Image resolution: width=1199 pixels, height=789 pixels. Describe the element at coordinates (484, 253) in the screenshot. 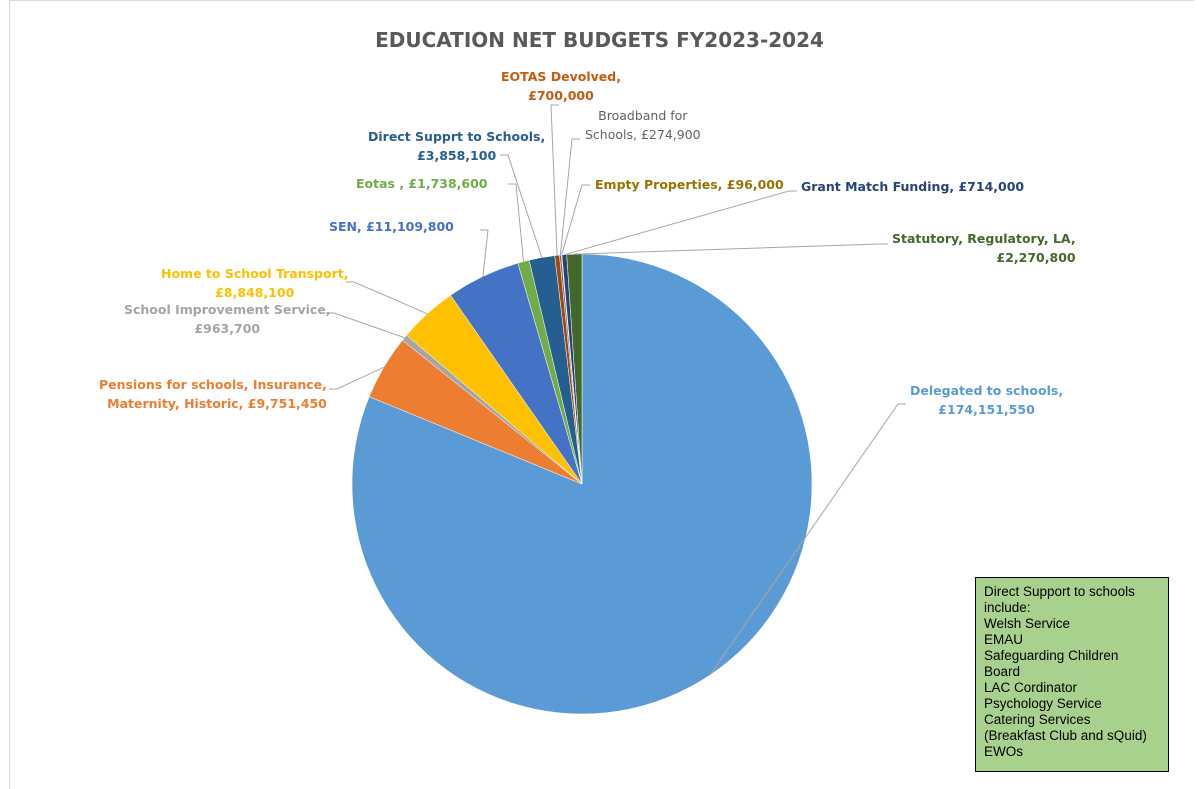

I see `leader-line-sen` at that location.